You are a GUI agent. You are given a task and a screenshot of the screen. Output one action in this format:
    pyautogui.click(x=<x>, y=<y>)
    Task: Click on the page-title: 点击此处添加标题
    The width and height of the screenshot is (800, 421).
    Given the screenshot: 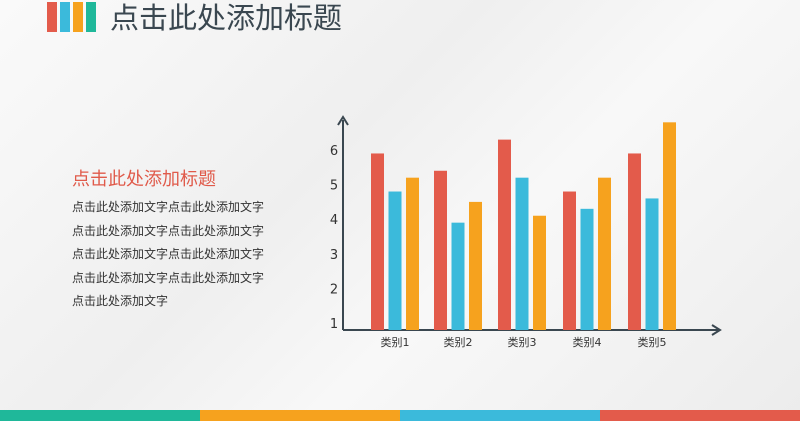 What is the action you would take?
    pyautogui.click(x=226, y=18)
    